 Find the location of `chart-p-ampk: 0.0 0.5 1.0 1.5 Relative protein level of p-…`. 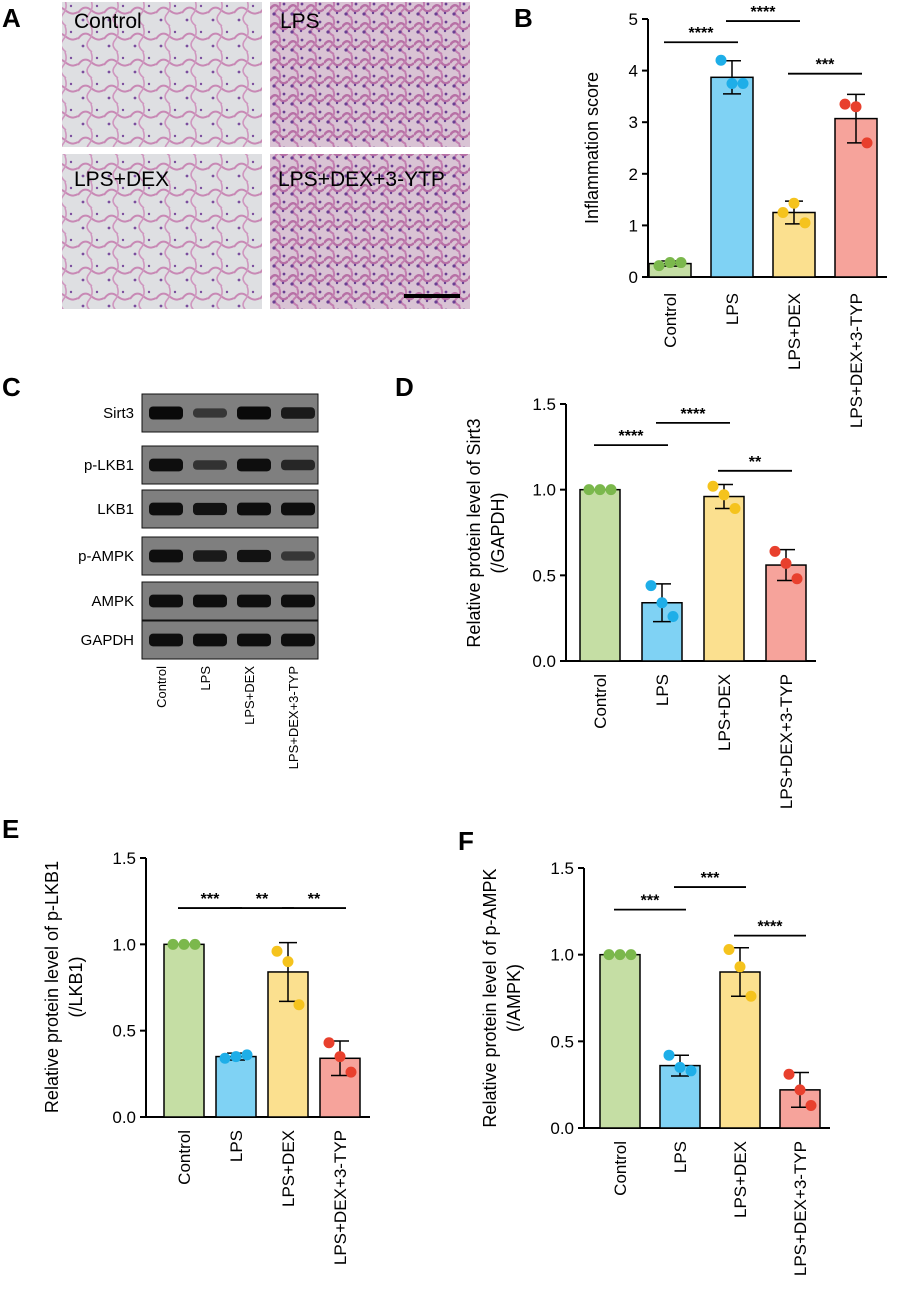

chart-p-ampk: 0.0 0.5 1.0 1.5 Relative protein level of p-… is located at coordinates (655, 1067).